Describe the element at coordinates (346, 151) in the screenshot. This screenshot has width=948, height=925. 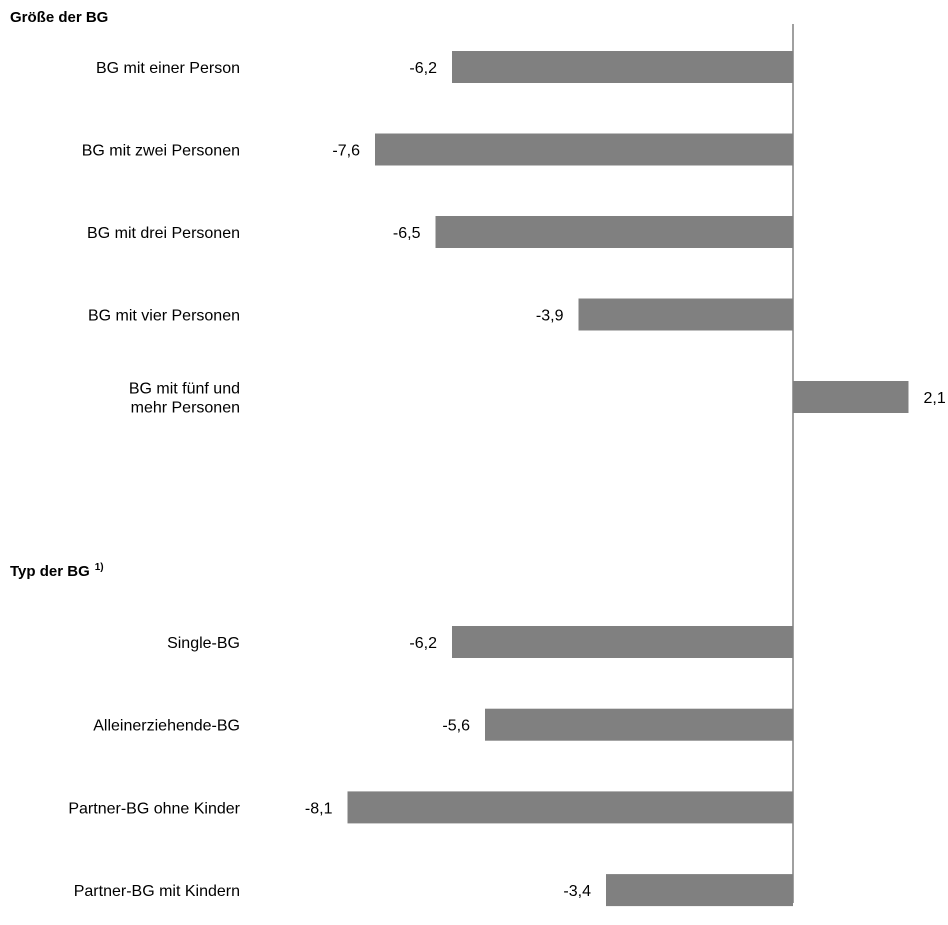
I see `data-label: -7,6` at that location.